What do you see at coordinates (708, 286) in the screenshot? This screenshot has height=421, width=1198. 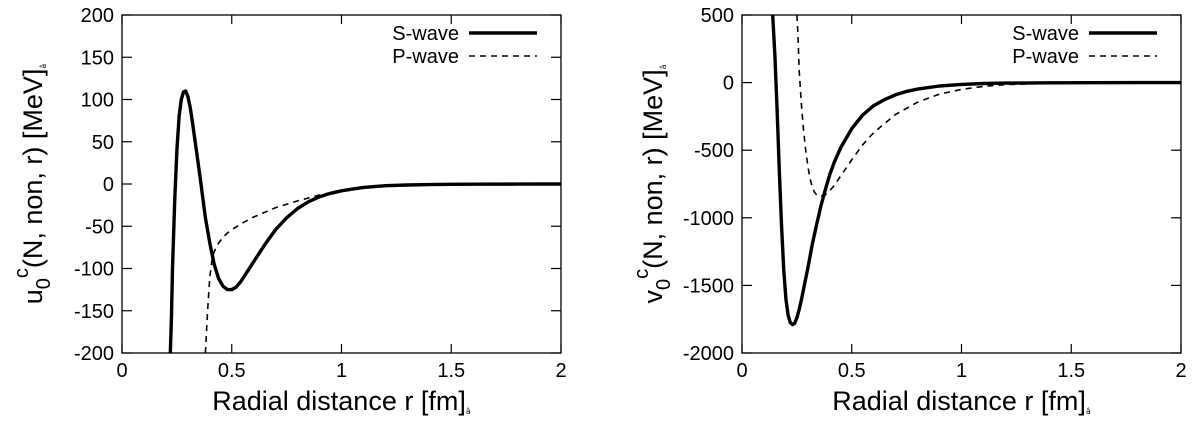 I see `y-tick-label: -1500` at bounding box center [708, 286].